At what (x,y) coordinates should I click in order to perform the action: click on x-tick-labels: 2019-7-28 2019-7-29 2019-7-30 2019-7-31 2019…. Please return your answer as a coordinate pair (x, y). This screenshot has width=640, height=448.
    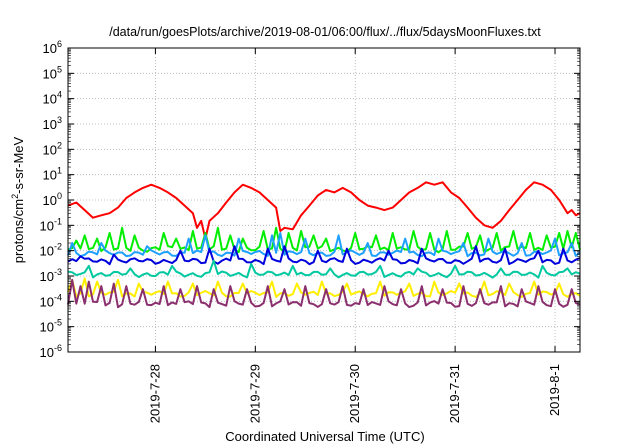
    Looking at the image, I should click on (354, 393).